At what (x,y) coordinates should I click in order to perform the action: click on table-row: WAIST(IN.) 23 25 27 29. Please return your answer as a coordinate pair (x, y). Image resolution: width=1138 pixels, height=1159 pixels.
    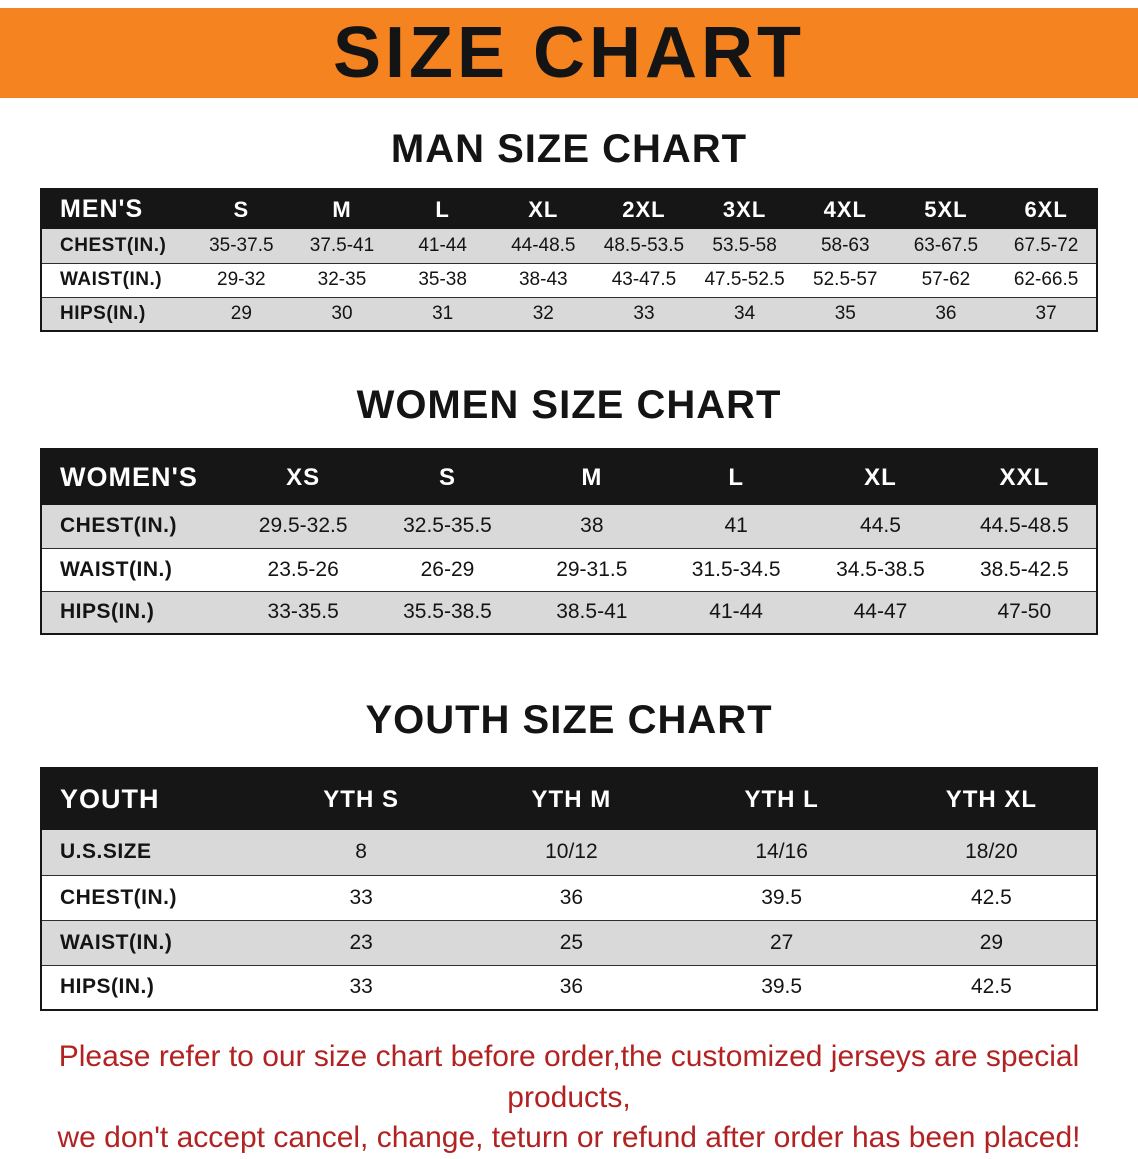
    Looking at the image, I should click on (569, 942).